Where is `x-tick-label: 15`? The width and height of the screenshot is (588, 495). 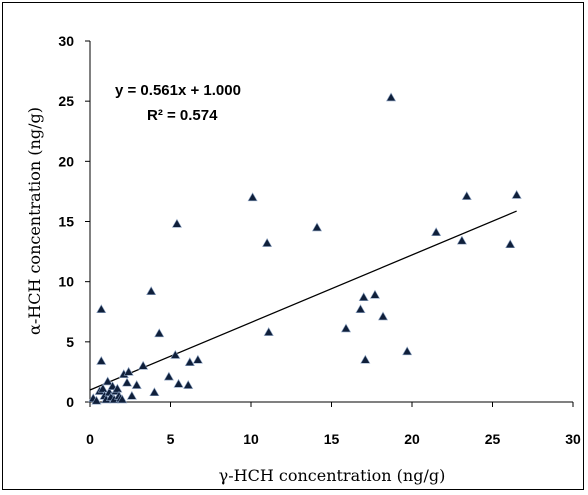
x-tick-label: 15 is located at coordinates (332, 439).